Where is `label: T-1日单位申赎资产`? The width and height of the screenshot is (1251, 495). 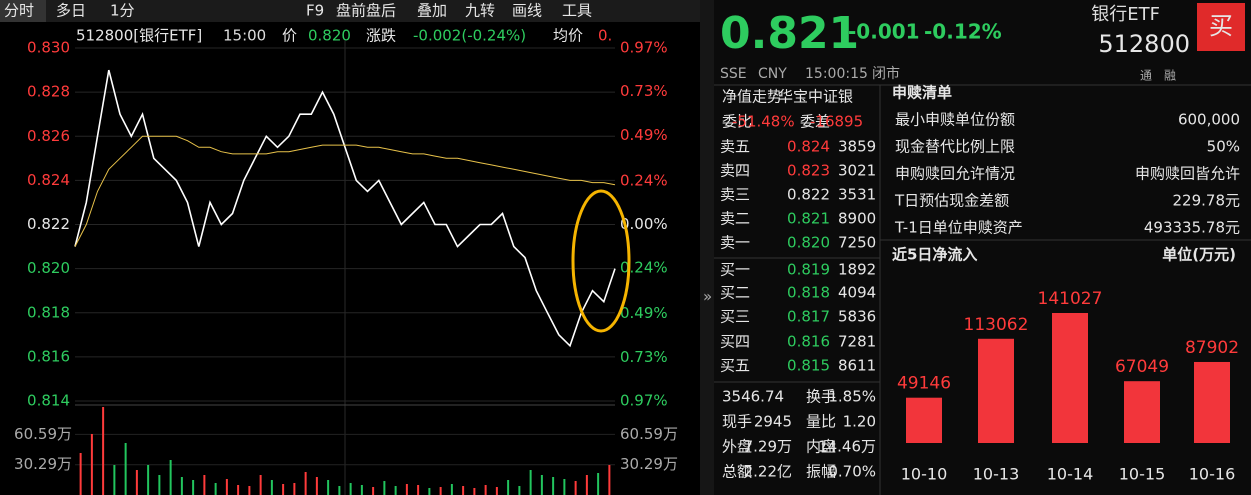 label: T-1日单位申赎资产 is located at coordinates (958, 228).